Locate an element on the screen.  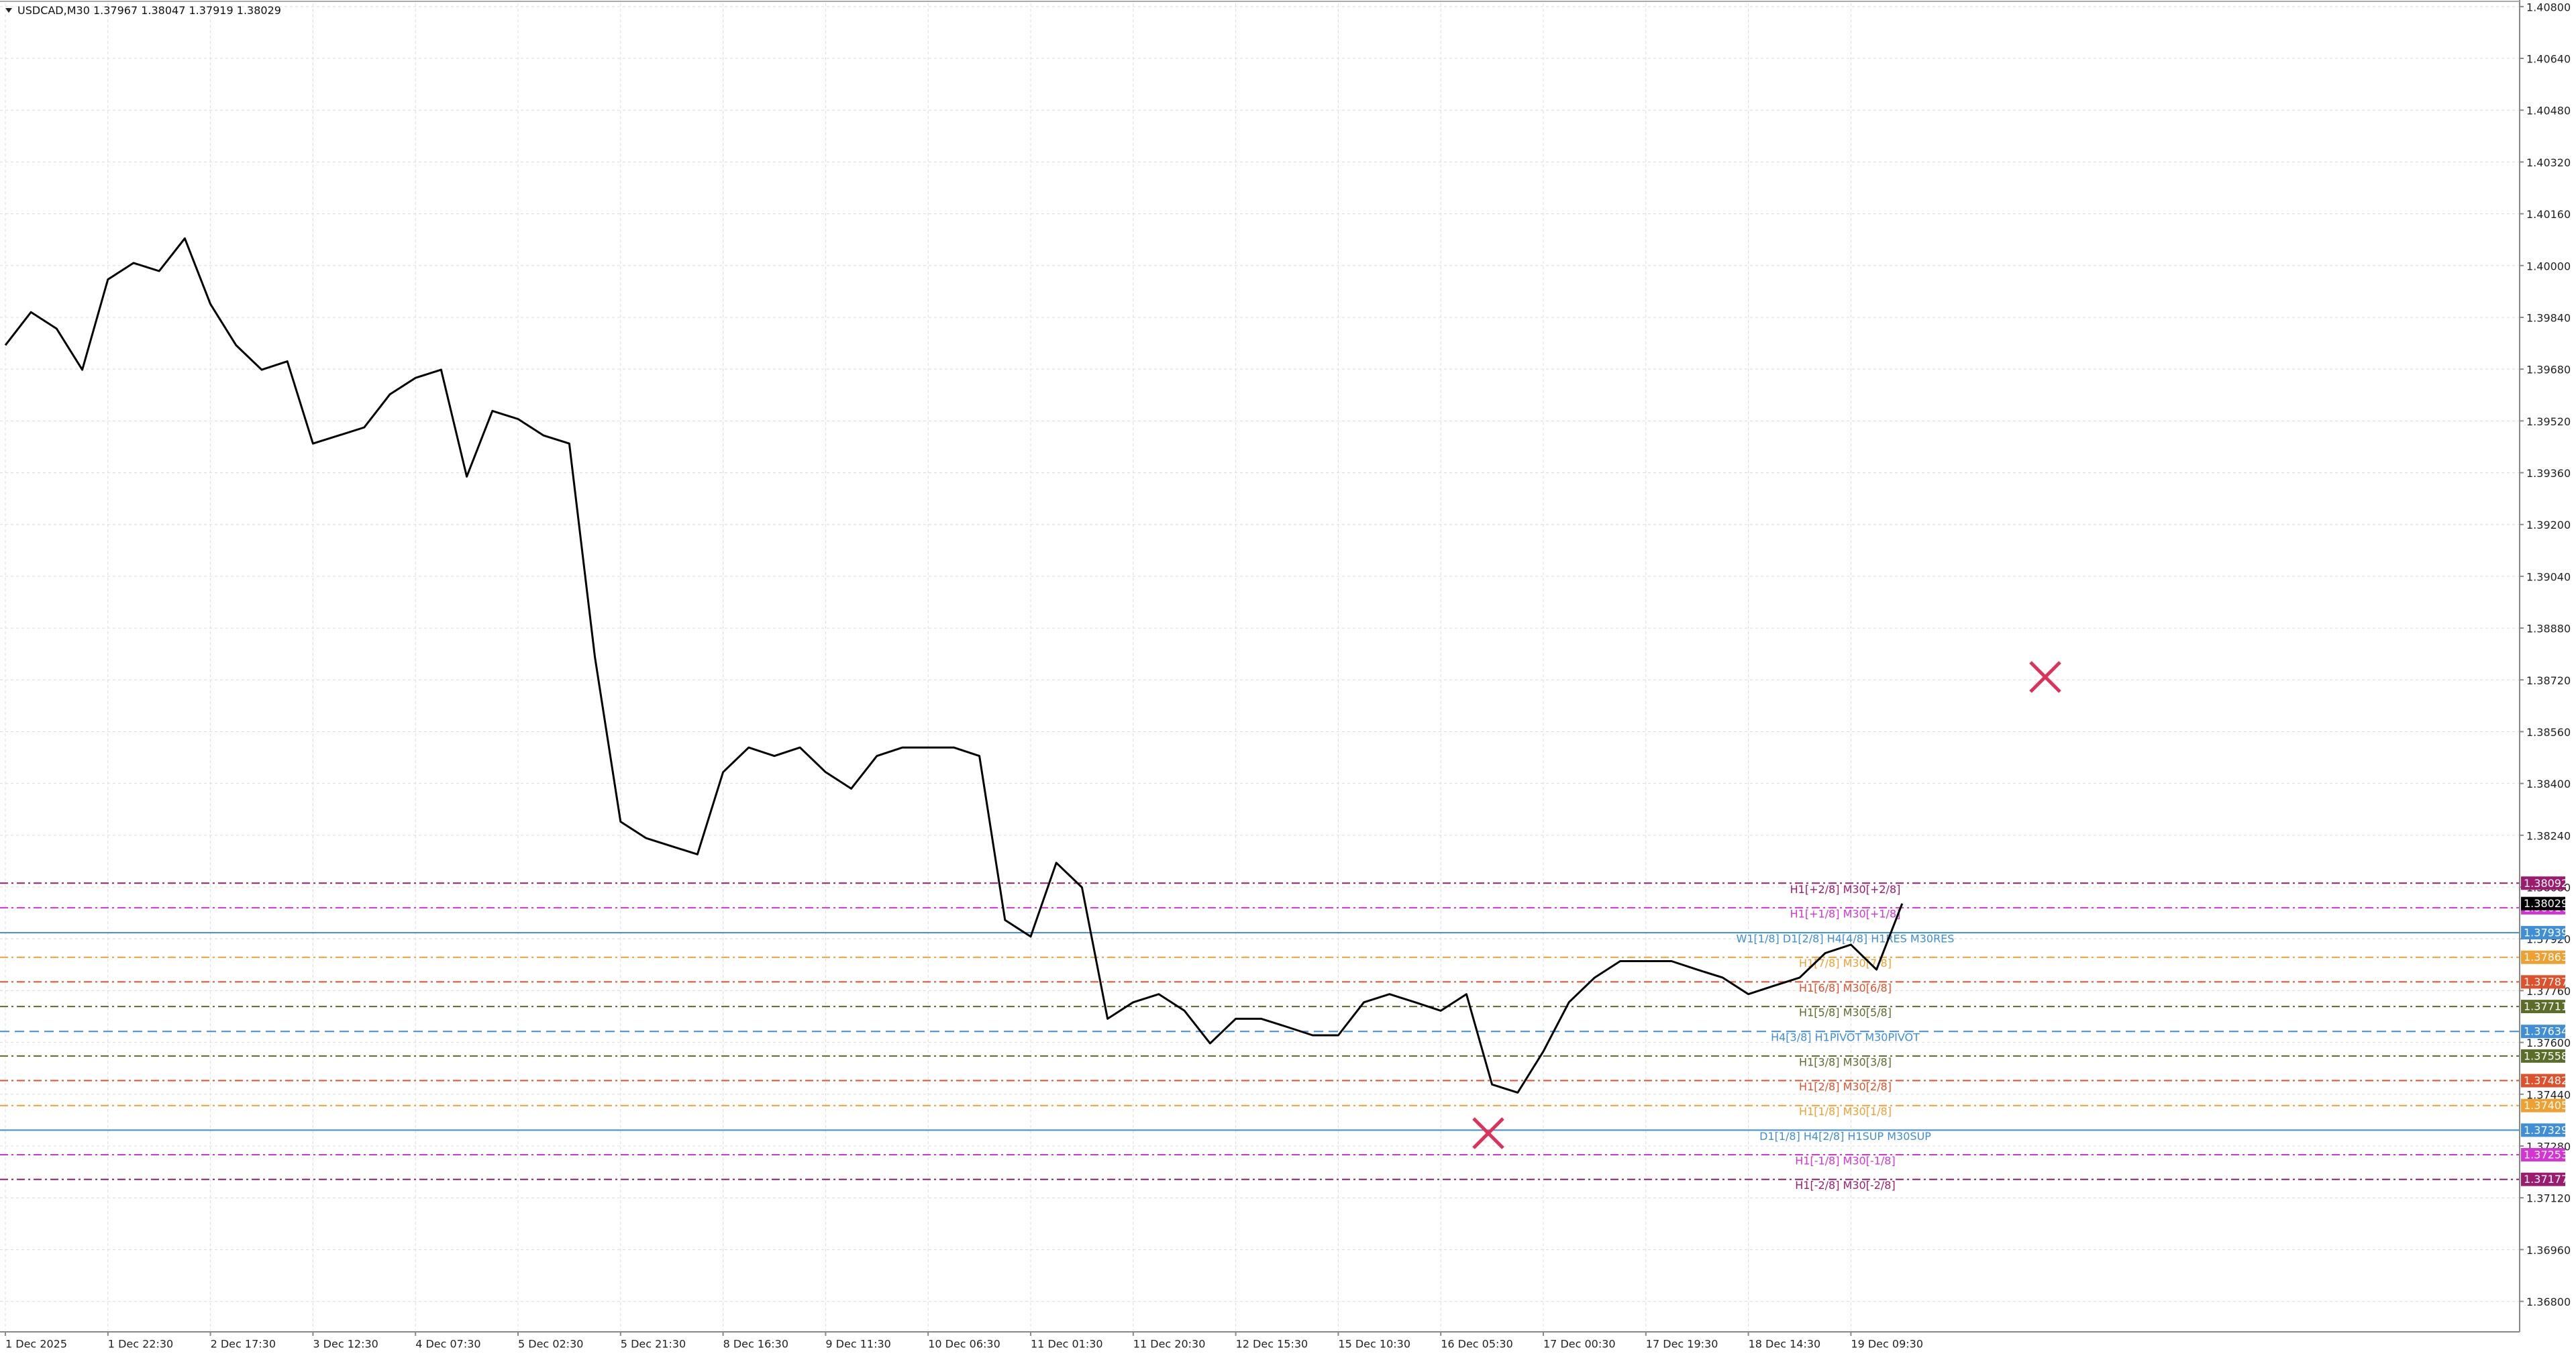
level-label: H4[3/8] H1PIVOT M30PIVOT is located at coordinates (1845, 1037).